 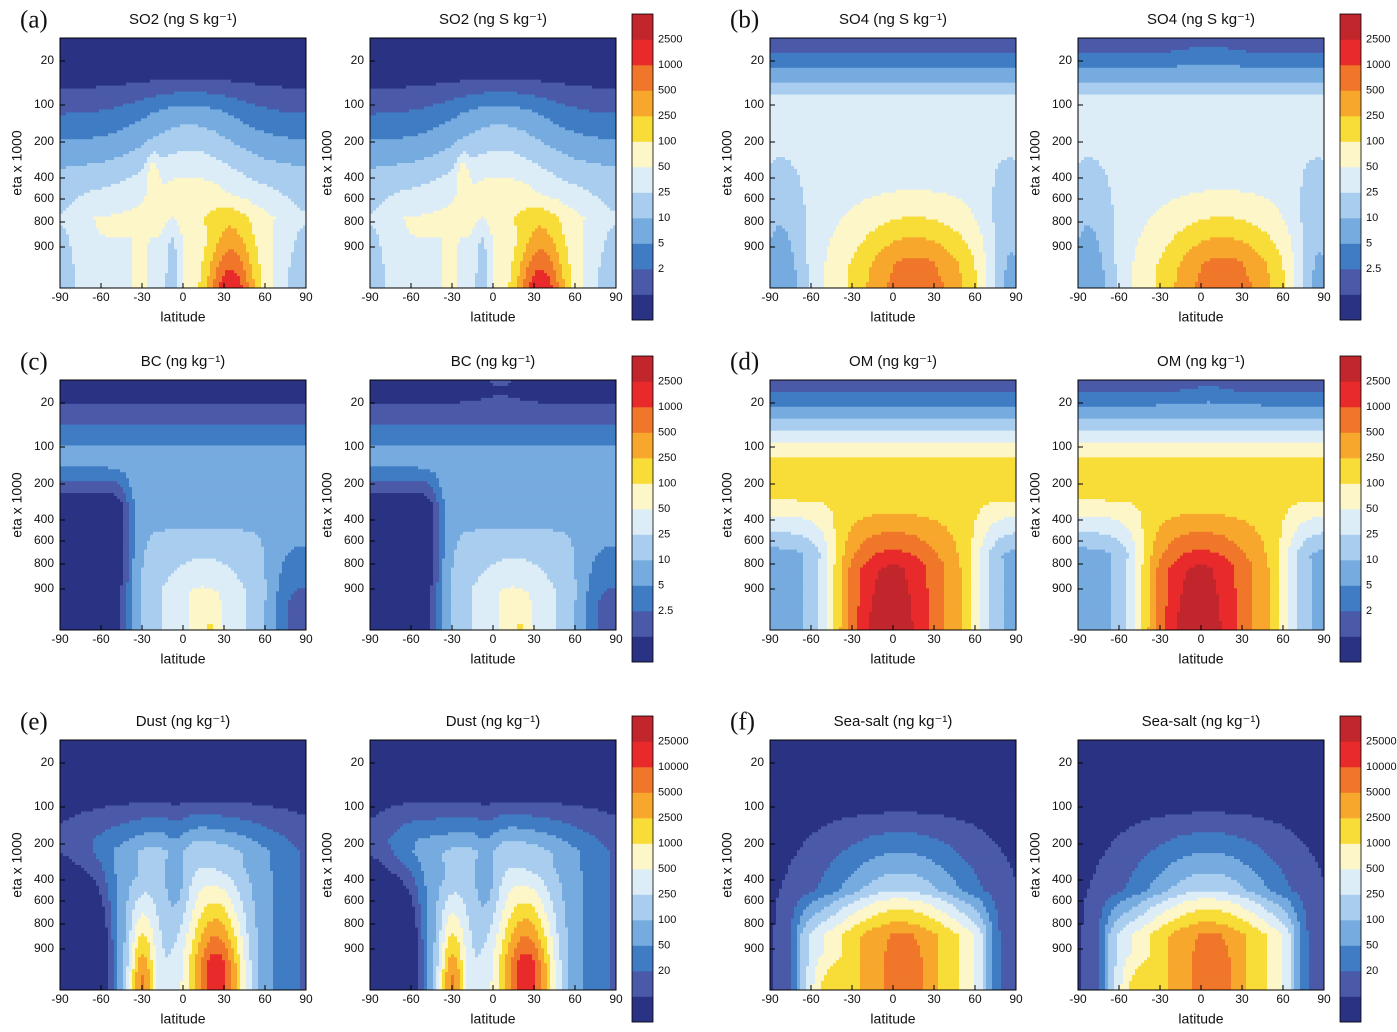 I want to click on colorbar-label: 250, so click(x=1375, y=458).